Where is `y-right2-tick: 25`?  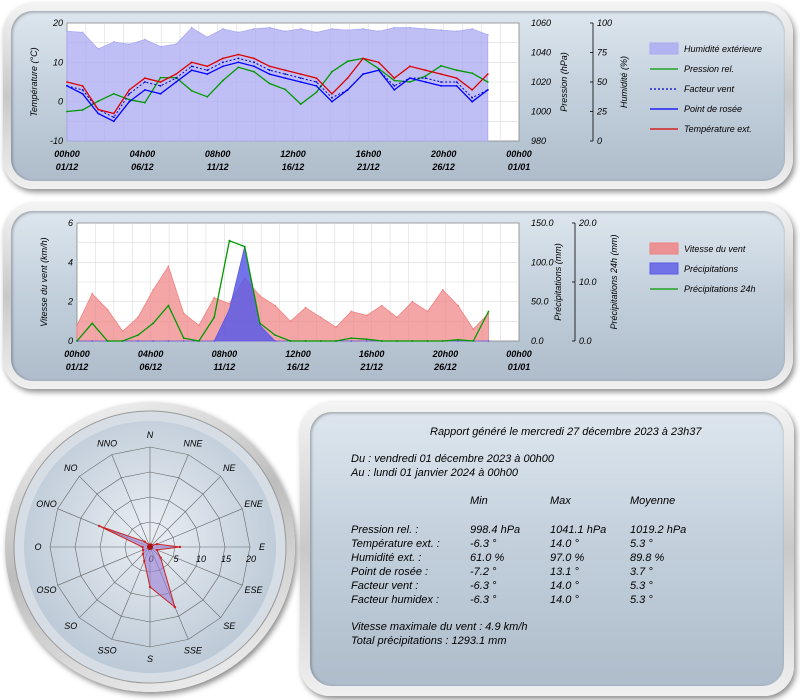
y-right2-tick: 25 is located at coordinates (602, 112).